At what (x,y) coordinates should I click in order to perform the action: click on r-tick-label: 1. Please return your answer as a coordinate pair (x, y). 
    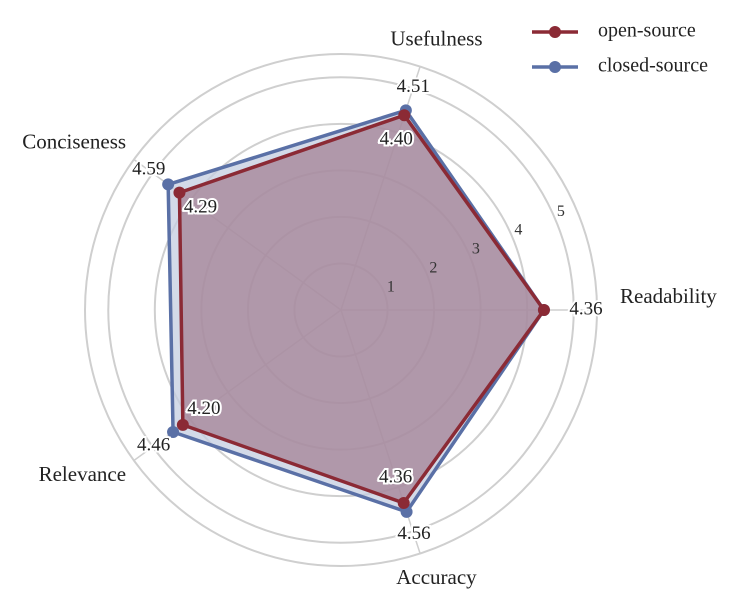
    Looking at the image, I should click on (391, 286).